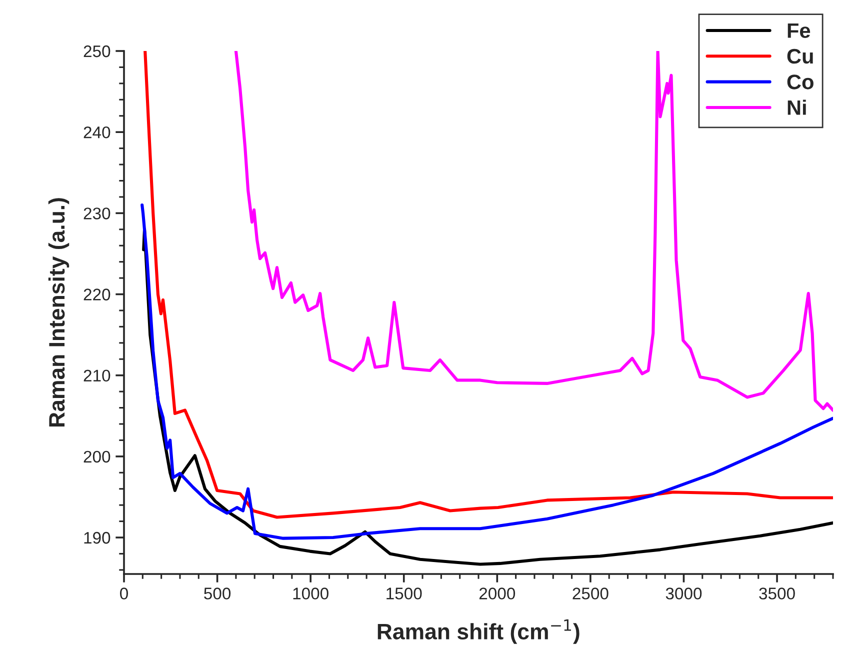 This screenshot has width=845, height=662. Describe the element at coordinates (800, 82) in the screenshot. I see `legend-label: Co` at that location.